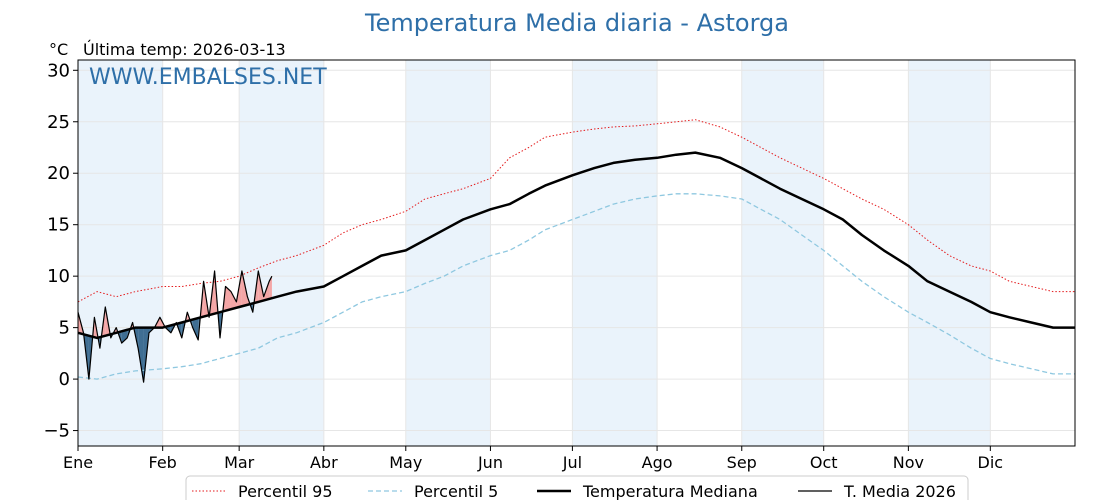  What do you see at coordinates (58, 70) in the screenshot?
I see `y-tick-label: 30` at bounding box center [58, 70].